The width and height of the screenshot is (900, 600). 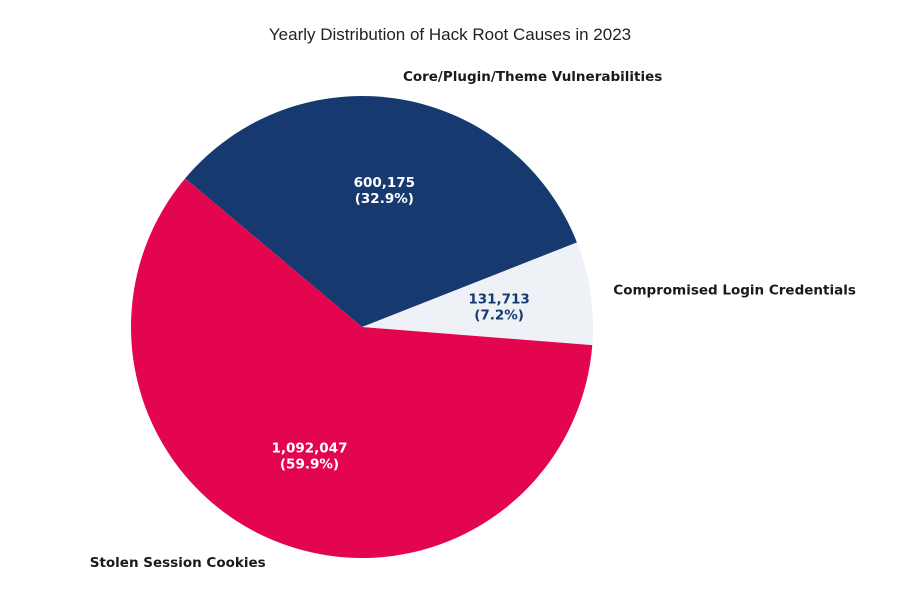 I want to click on slice-category-label: Stolen Session Cookies, so click(x=178, y=563).